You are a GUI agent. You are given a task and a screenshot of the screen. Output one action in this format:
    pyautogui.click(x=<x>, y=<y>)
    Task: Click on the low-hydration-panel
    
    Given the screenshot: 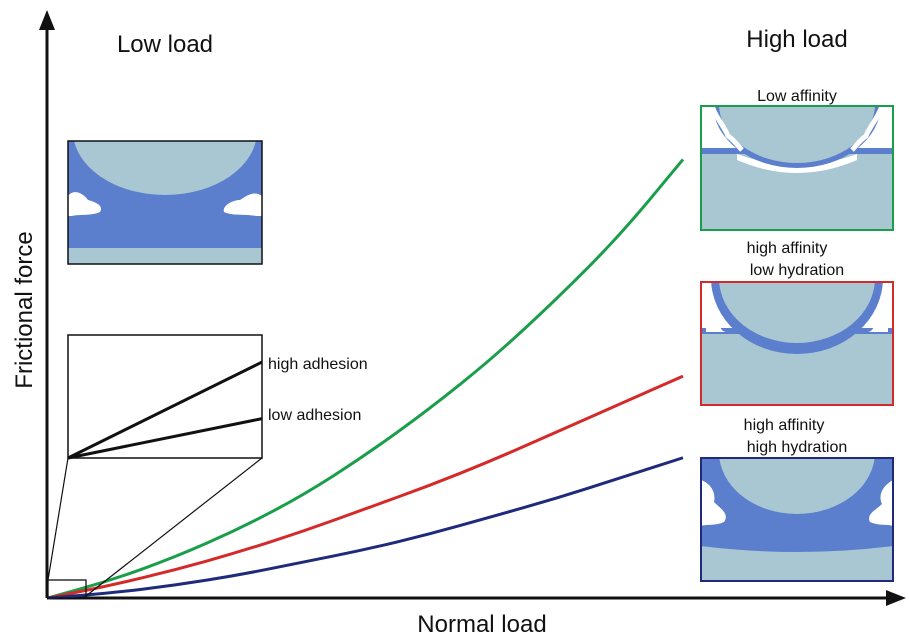 What is the action you would take?
    pyautogui.click(x=797, y=343)
    